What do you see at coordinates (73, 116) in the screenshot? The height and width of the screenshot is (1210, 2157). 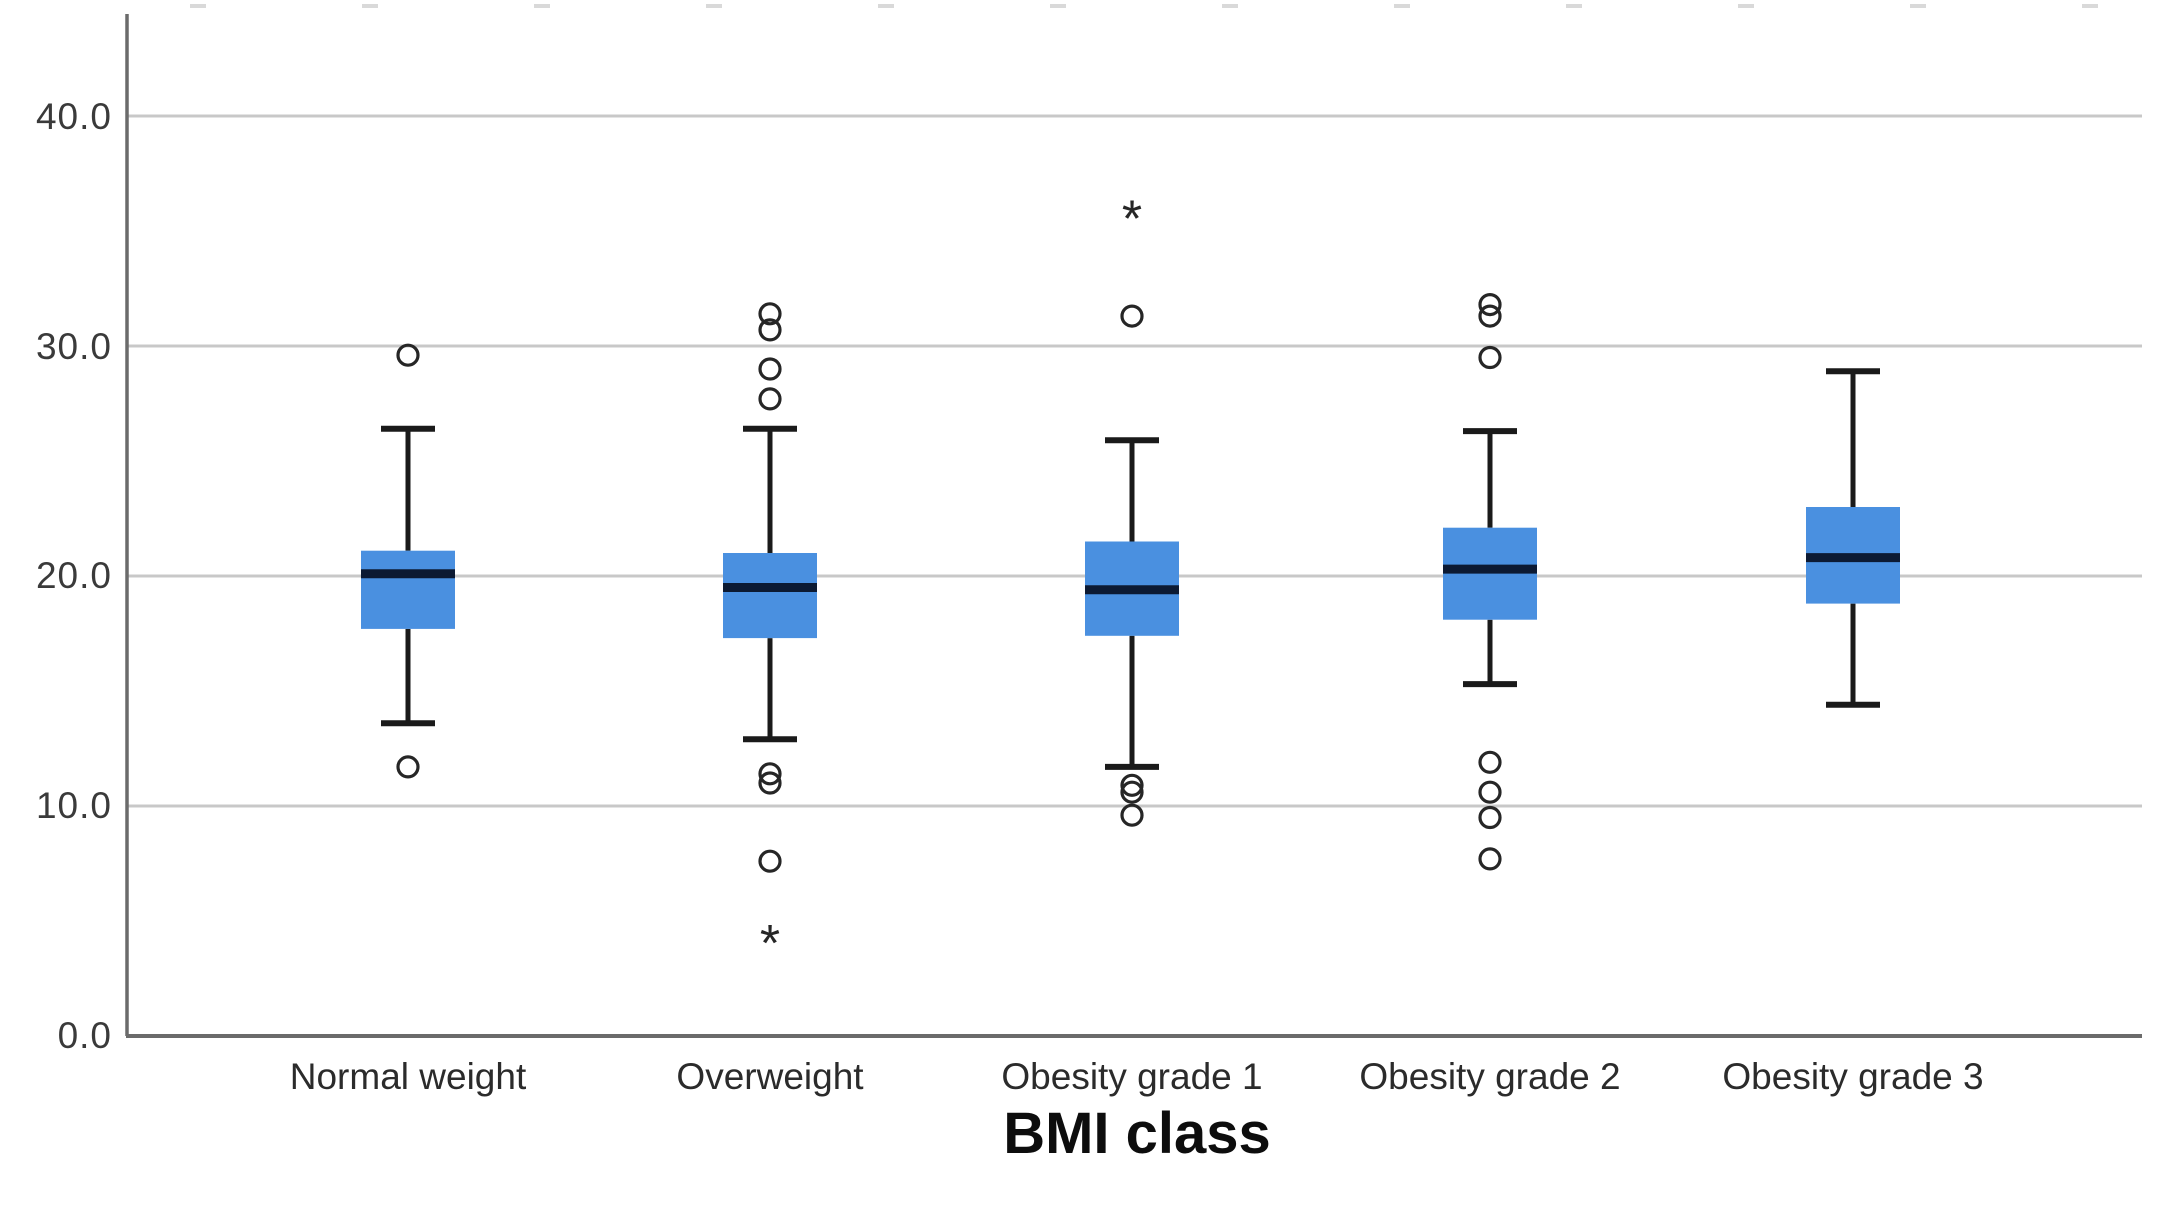 I see `y-tick-label-40: 40.0` at bounding box center [73, 116].